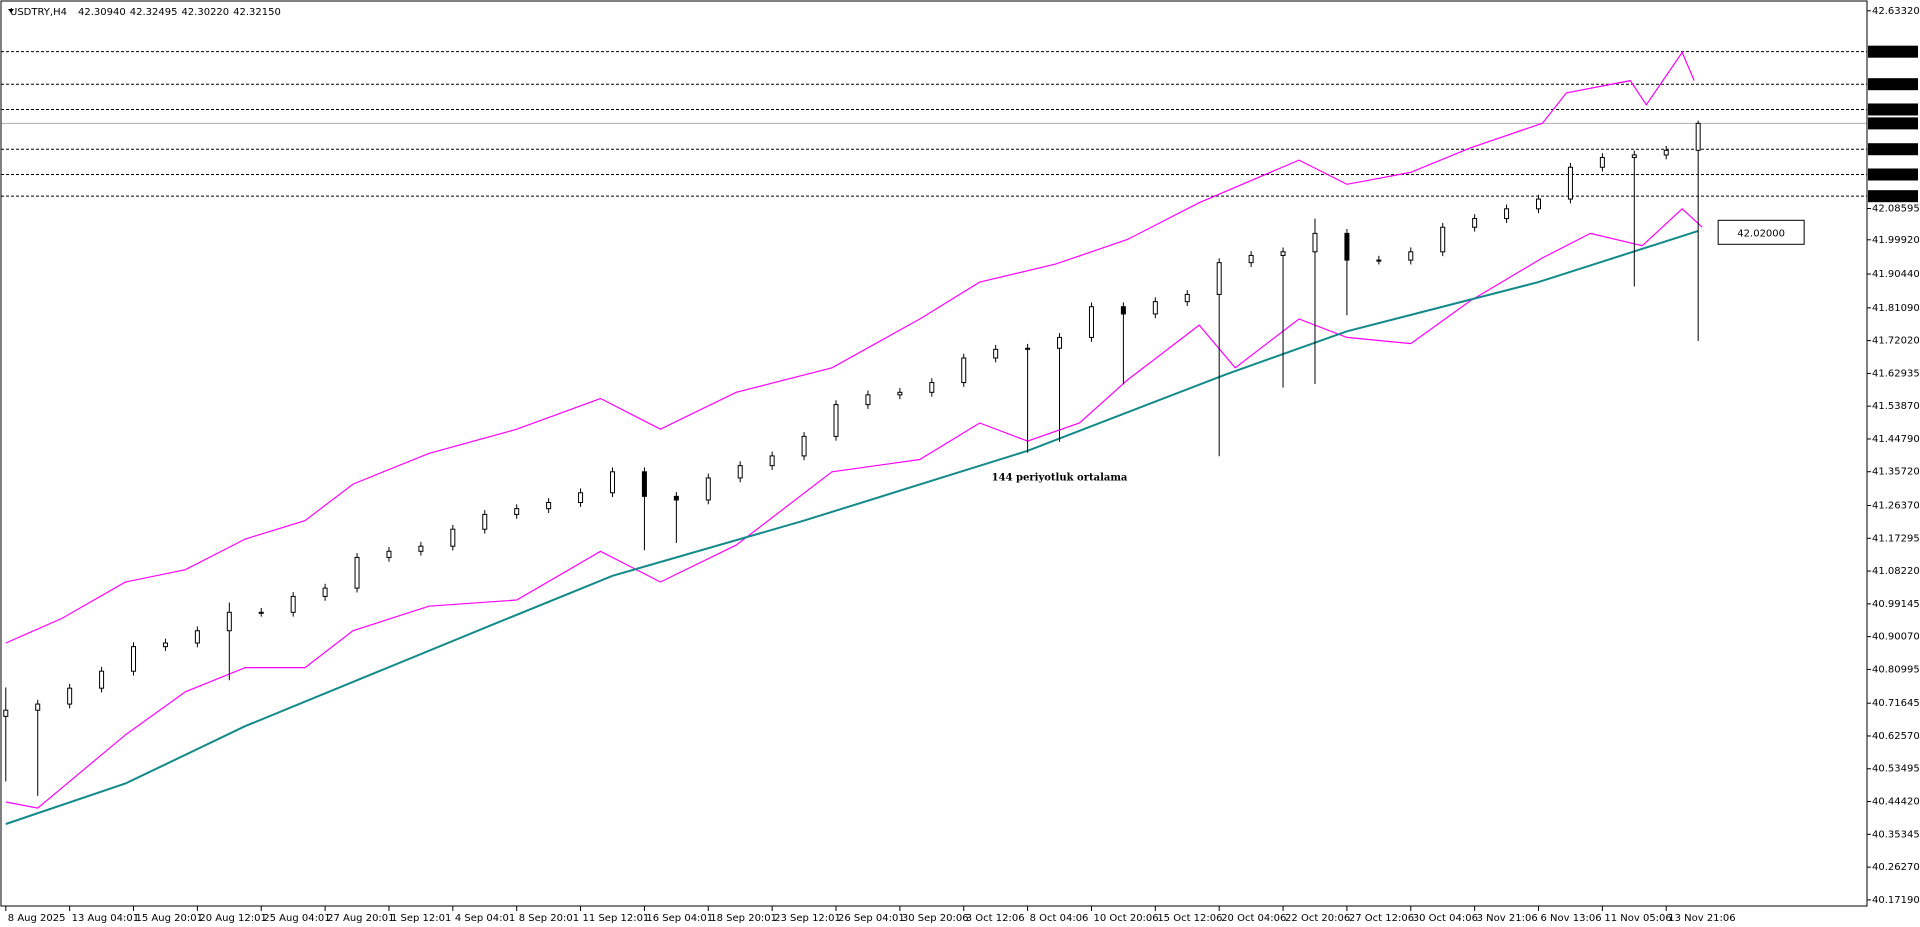  I want to click on x-tick-label: 30 Oct 04:06, so click(1445, 918).